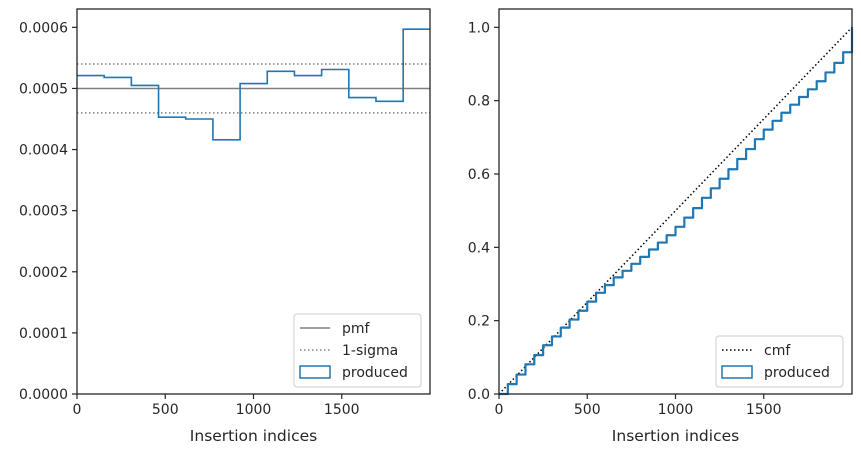  What do you see at coordinates (315, 372) in the screenshot?
I see `produced-legend-swatch` at bounding box center [315, 372].